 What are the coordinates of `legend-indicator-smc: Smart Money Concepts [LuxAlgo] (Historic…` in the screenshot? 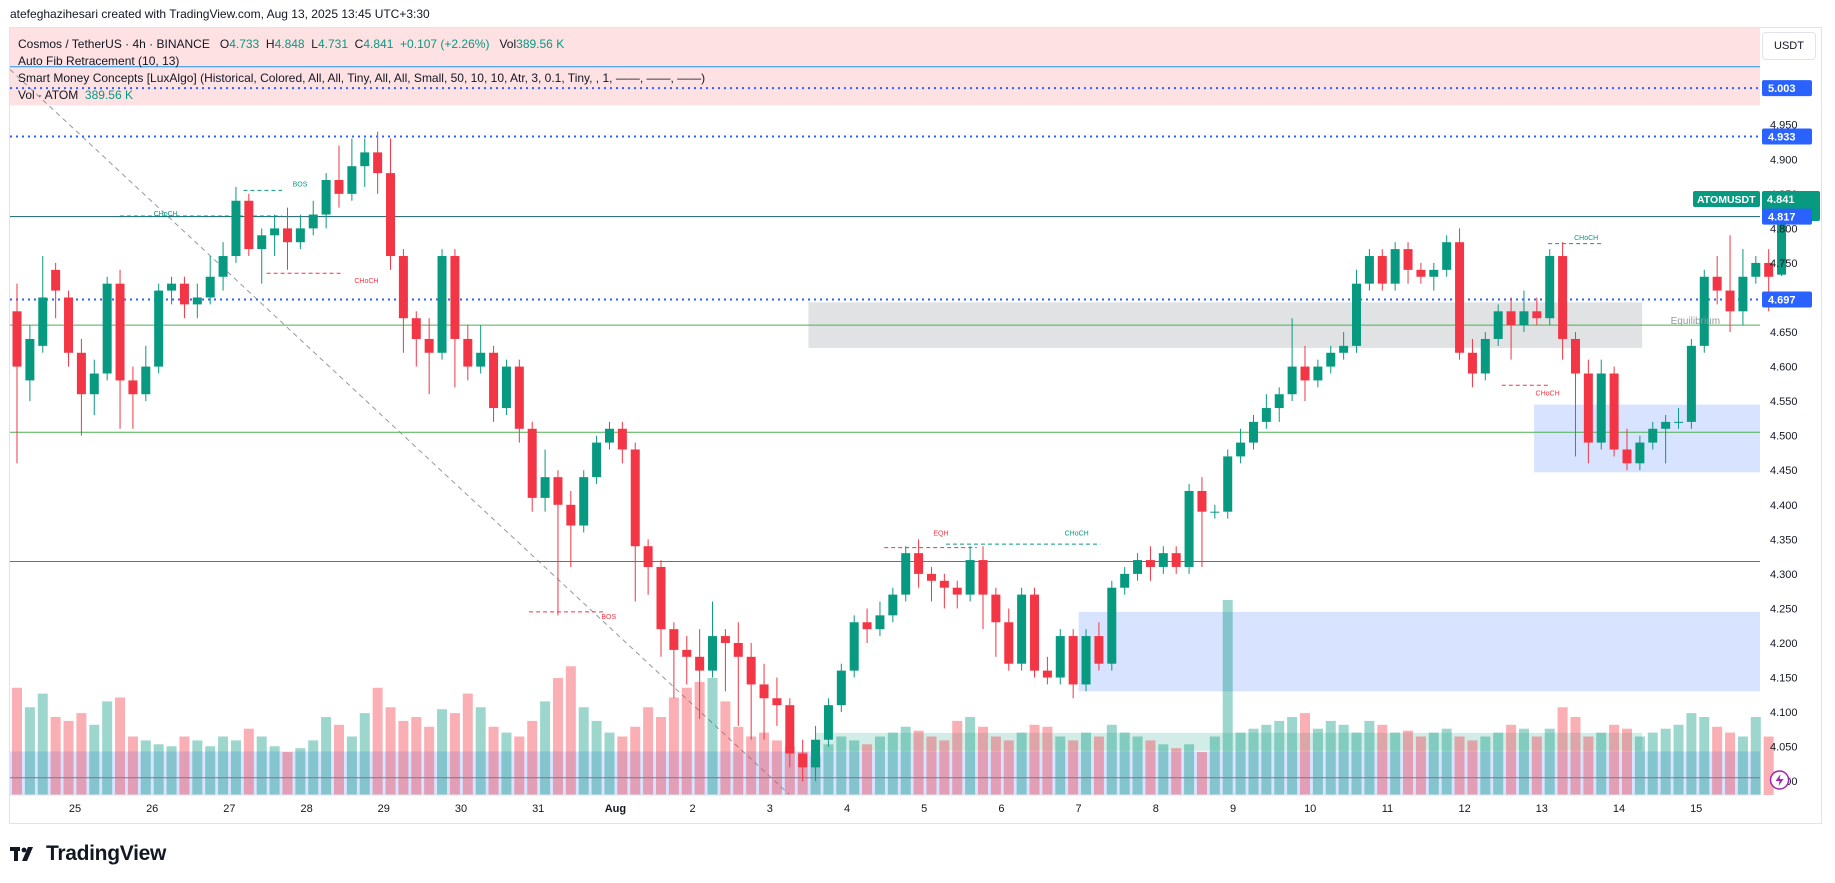 It's located at (362, 78).